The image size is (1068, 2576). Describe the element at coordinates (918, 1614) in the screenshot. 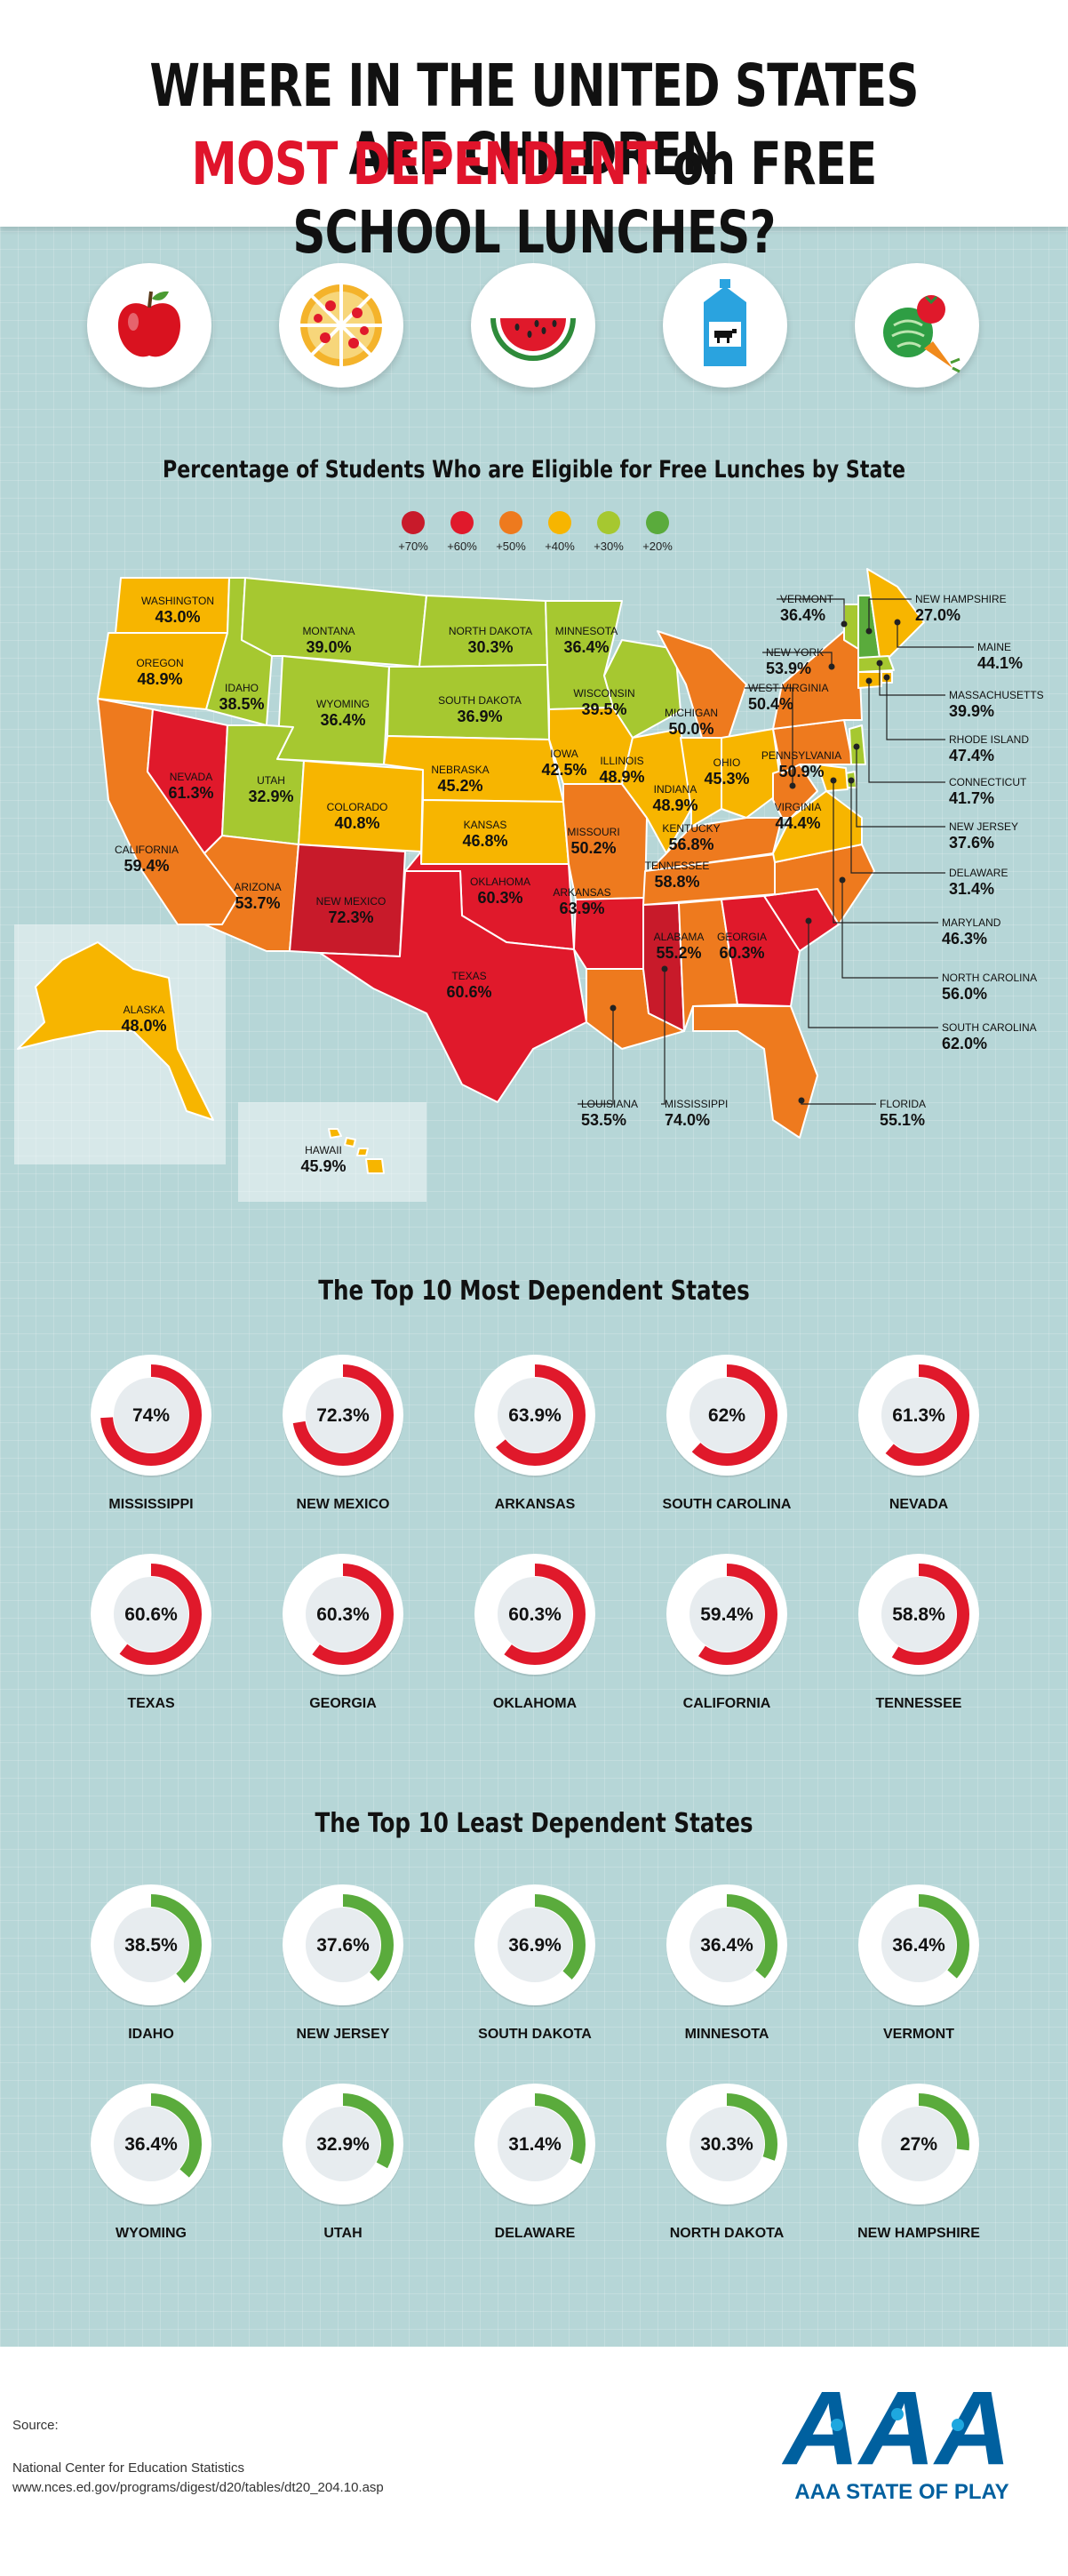

I see `most-value-tennessee: 58.8%` at that location.